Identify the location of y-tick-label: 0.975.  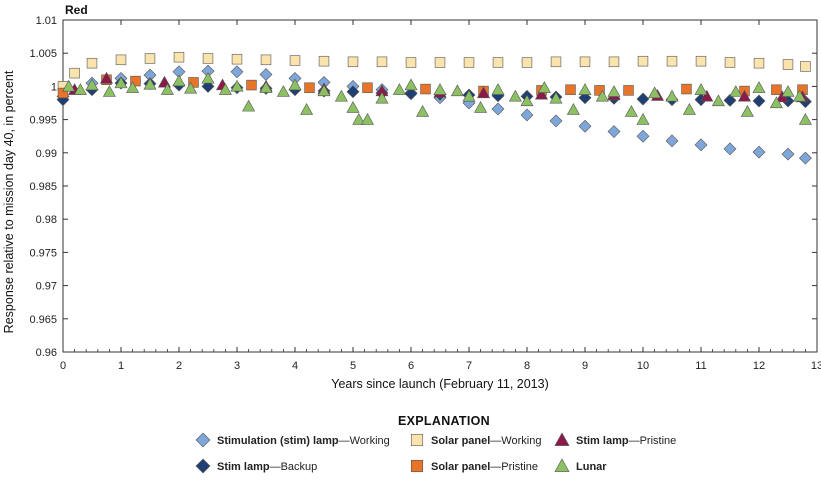
(43, 253).